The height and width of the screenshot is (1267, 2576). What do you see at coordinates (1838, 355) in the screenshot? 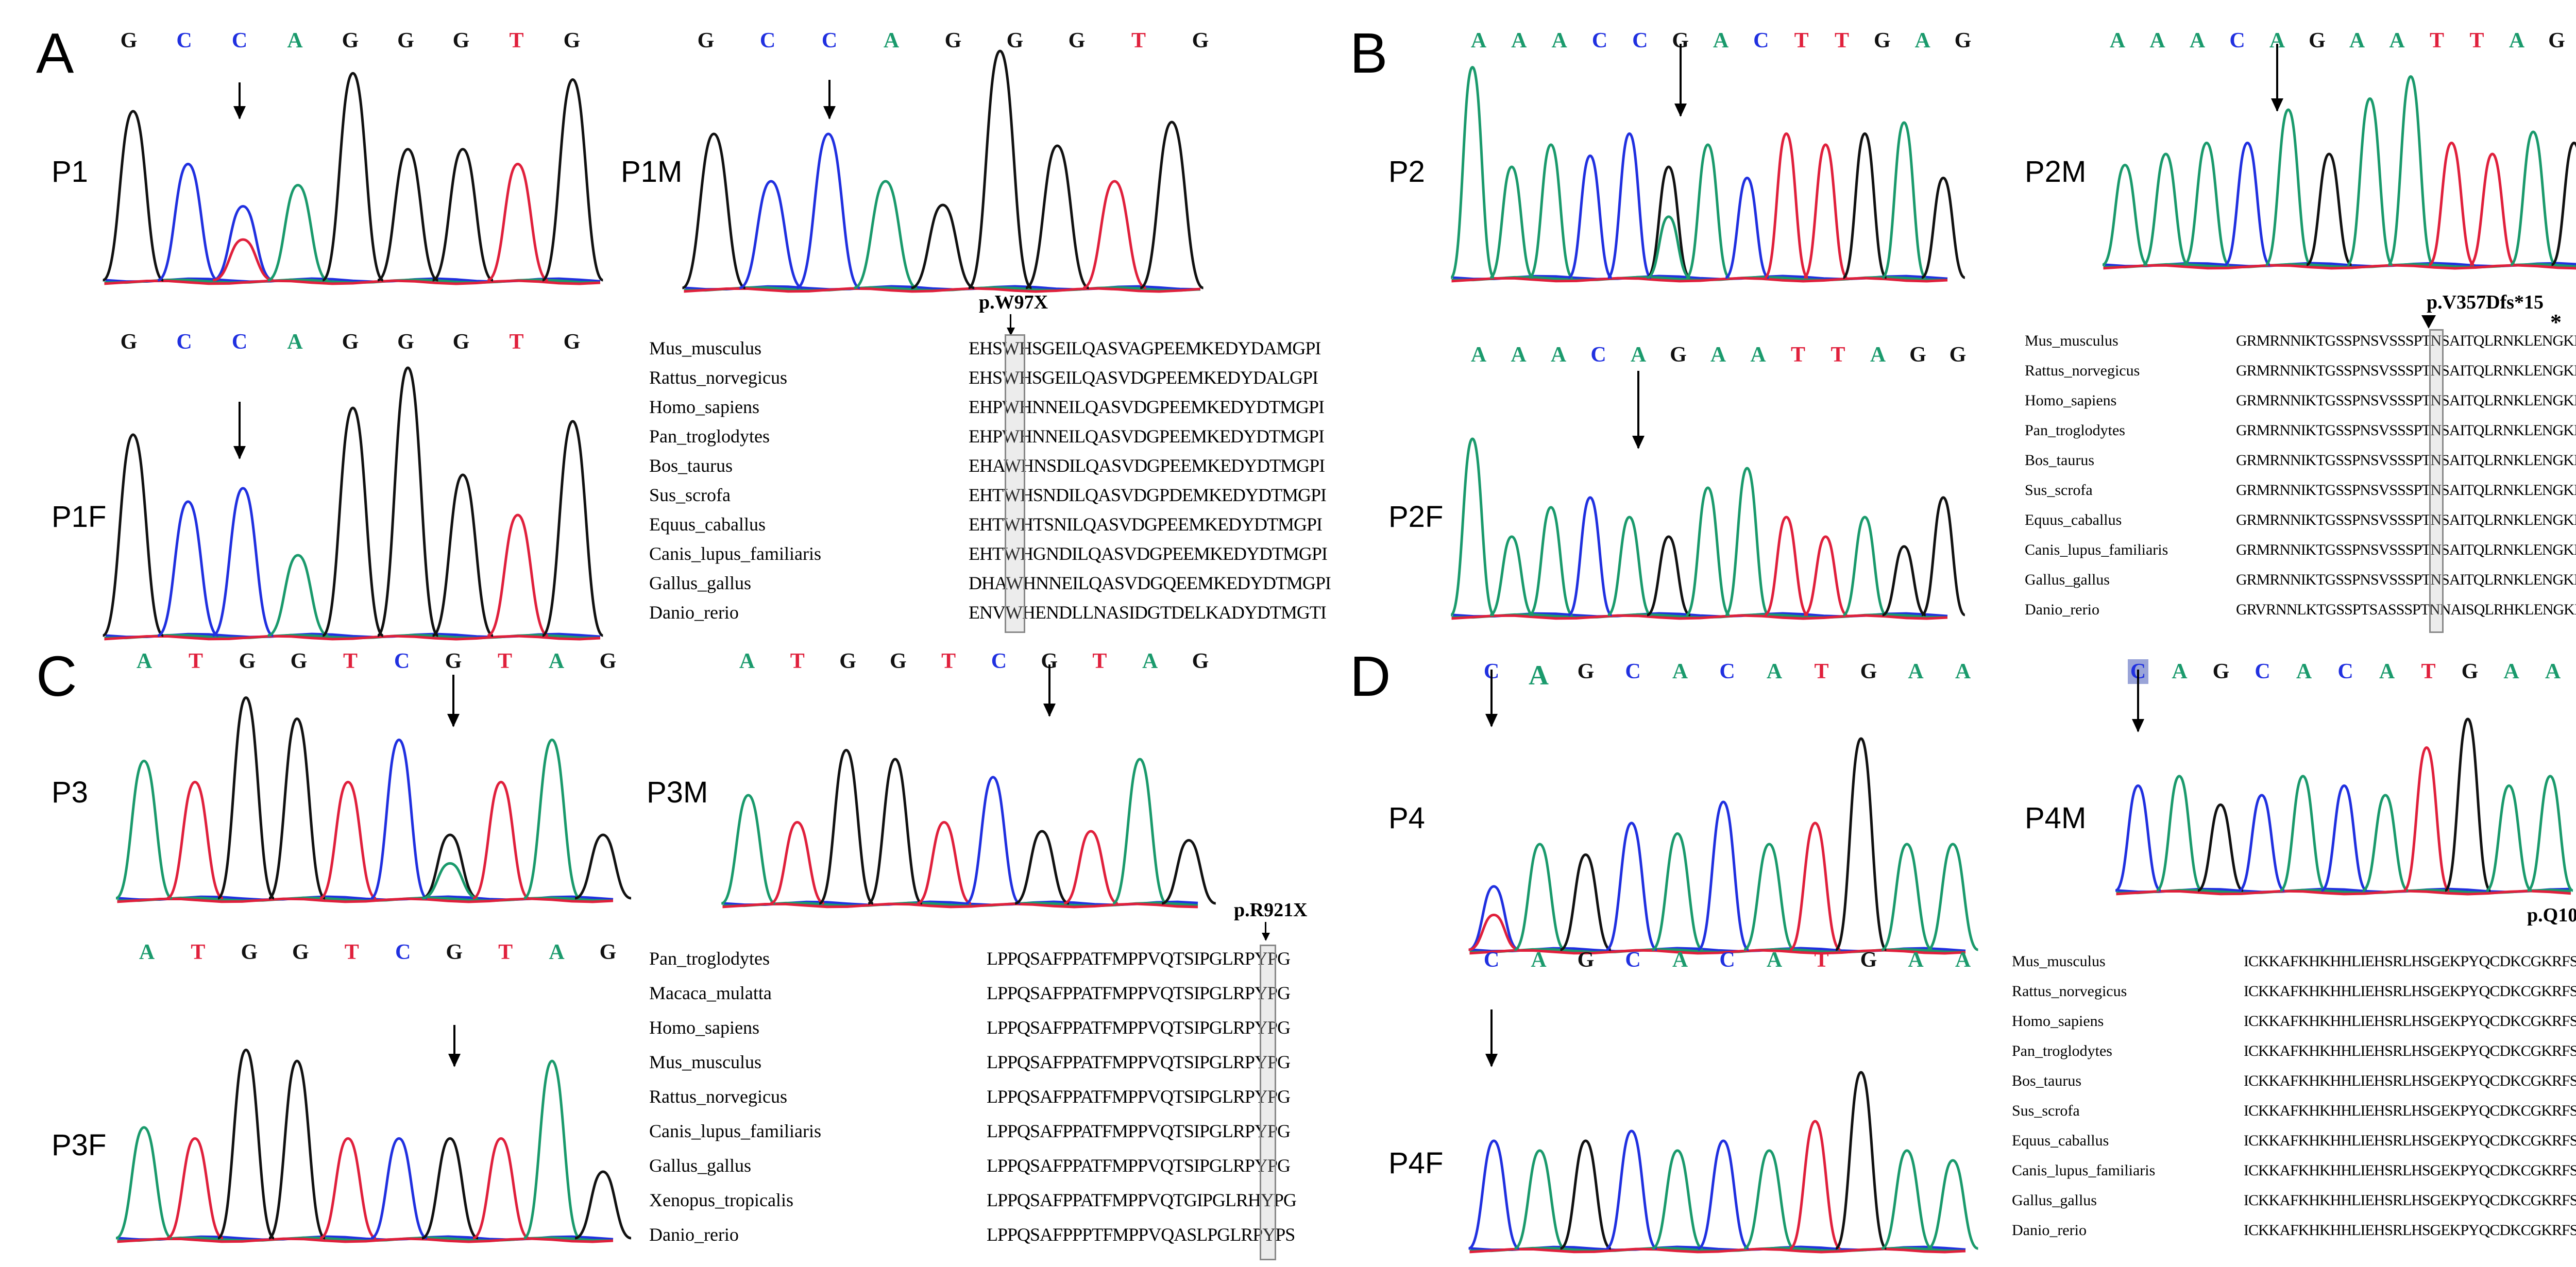
I see `base-call-p2f-9: T` at bounding box center [1838, 355].